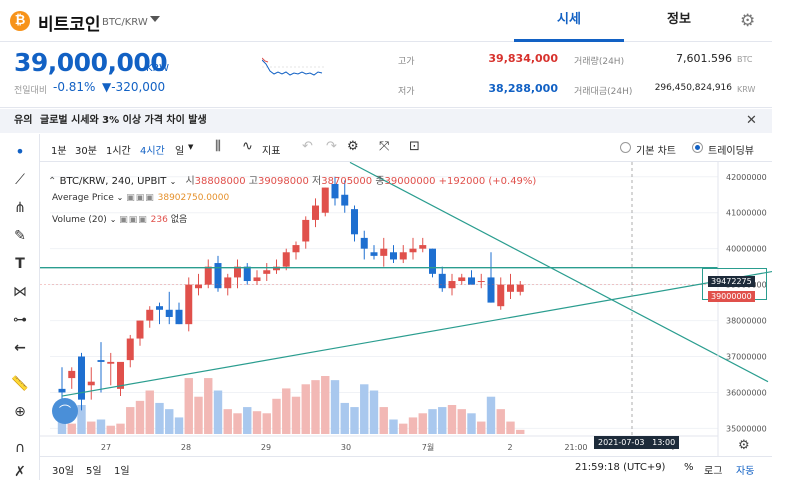 This screenshot has height=480, width=800. What do you see at coordinates (679, 19) in the screenshot?
I see `tab-info: 정보` at bounding box center [679, 19].